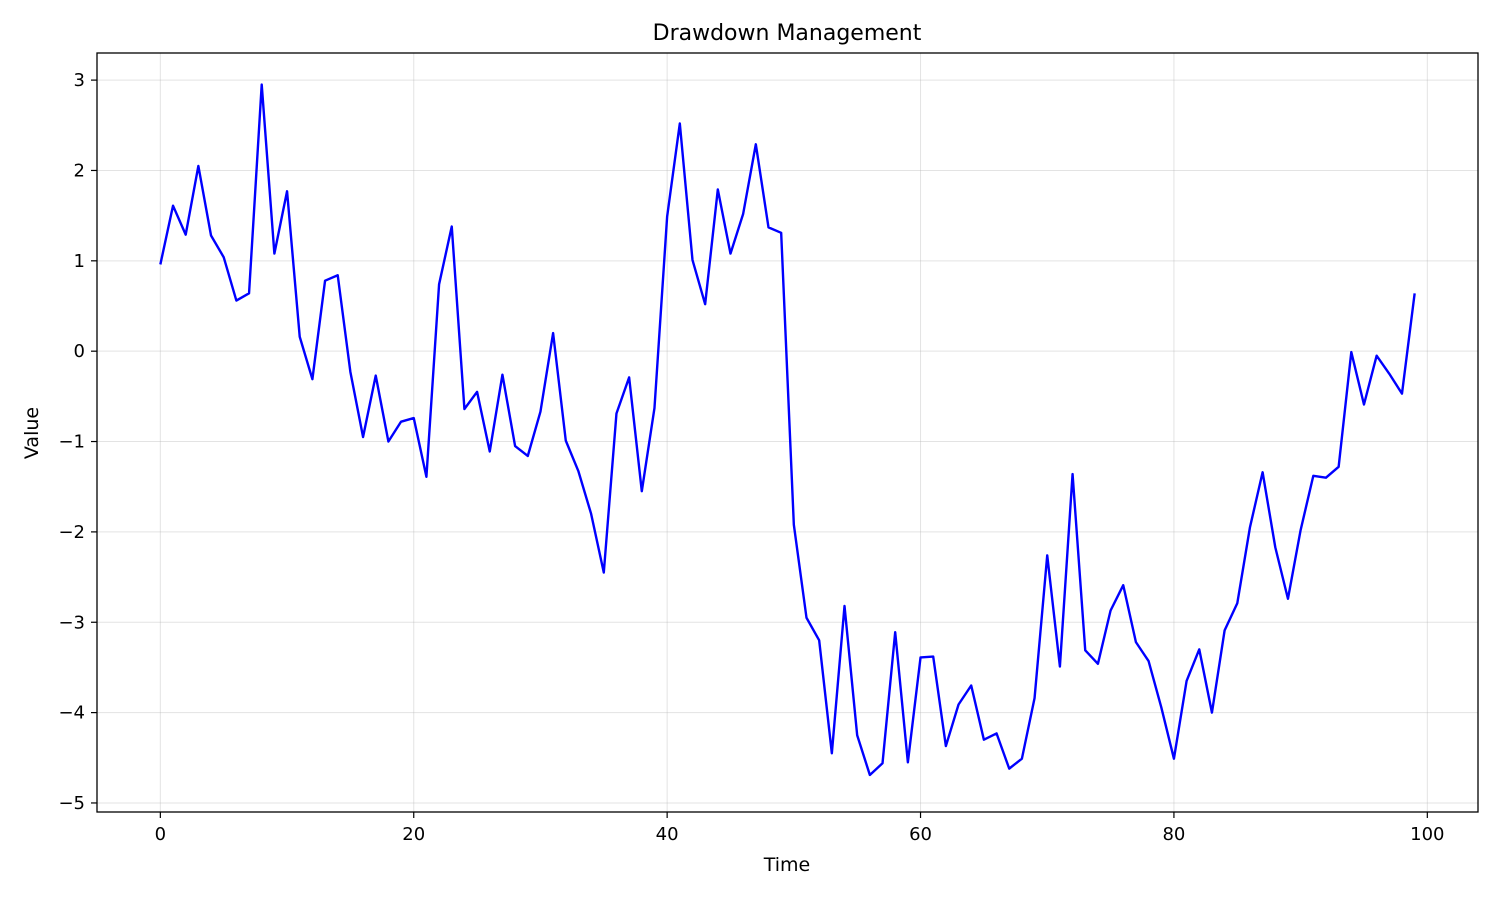 This screenshot has height=900, width=1500. Describe the element at coordinates (79, 80) in the screenshot. I see `y-tick-label: 3` at that location.